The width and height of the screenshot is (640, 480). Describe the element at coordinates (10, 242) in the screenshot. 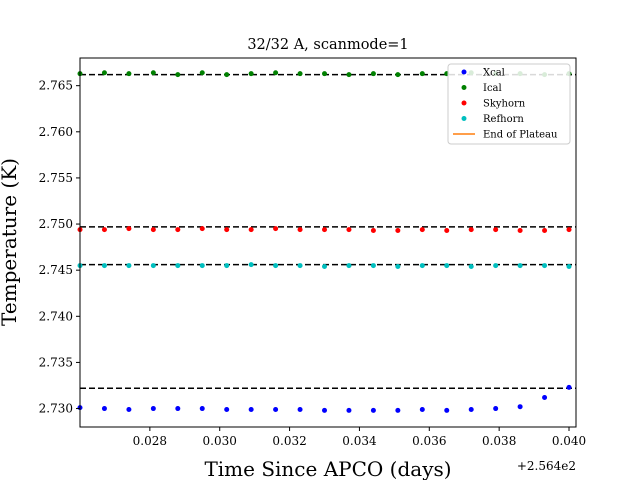

I see `y-axis-label: Temperature (K)` at that location.